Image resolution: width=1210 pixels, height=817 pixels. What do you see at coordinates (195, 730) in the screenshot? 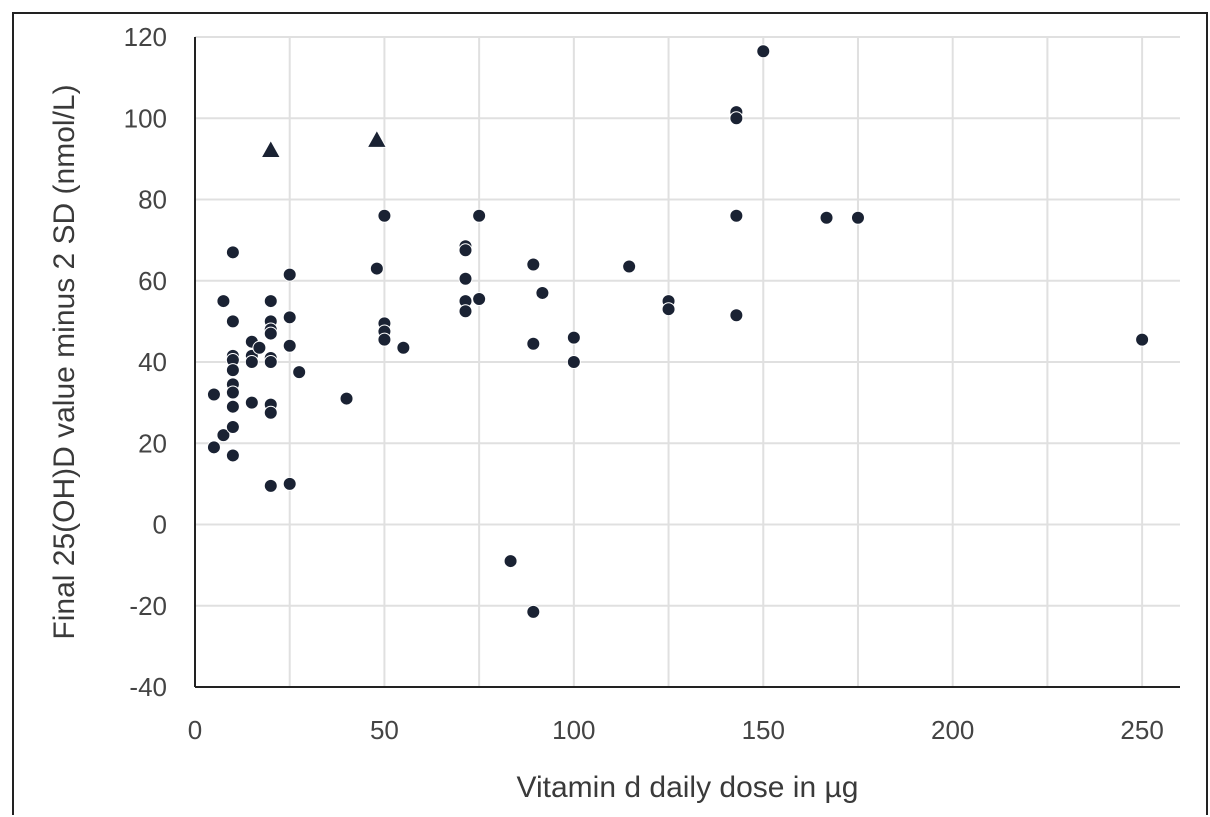
I see `x-tick-label: 0` at bounding box center [195, 730].